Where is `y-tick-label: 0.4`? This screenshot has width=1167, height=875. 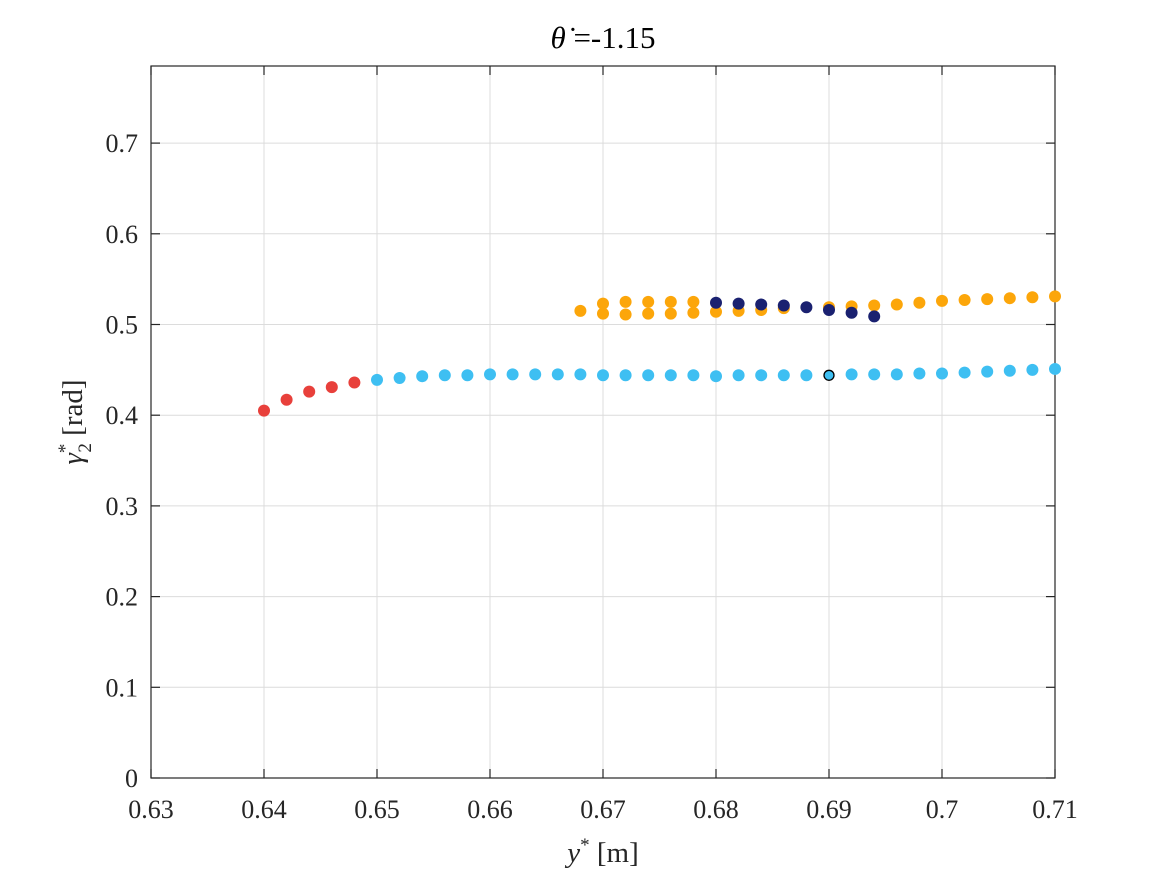
y-tick-label: 0.4 is located at coordinates (122, 415).